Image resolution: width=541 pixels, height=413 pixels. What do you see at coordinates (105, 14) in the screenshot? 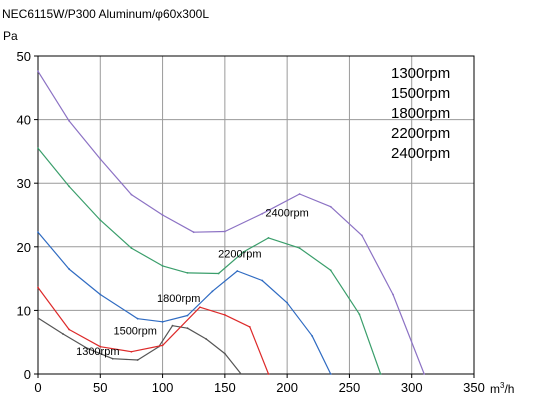
I see `chart-title: NEC6115W/P300 Aluminum/φ60x300L` at bounding box center [105, 14].